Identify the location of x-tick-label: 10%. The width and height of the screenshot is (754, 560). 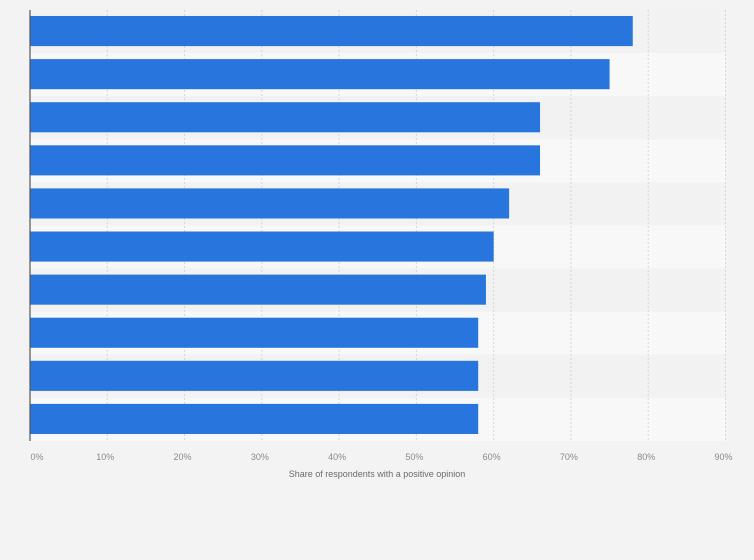
(105, 457).